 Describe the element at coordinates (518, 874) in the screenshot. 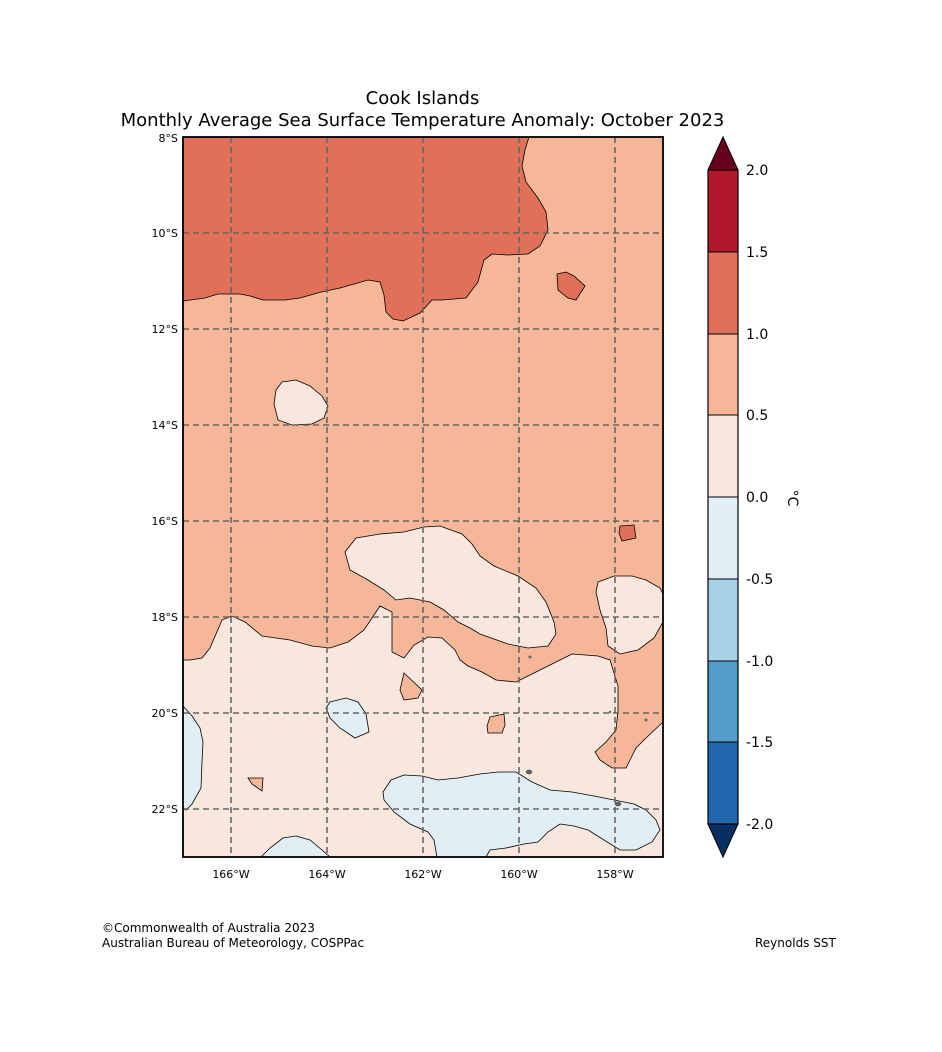

I see `lon-label: 160°W` at that location.